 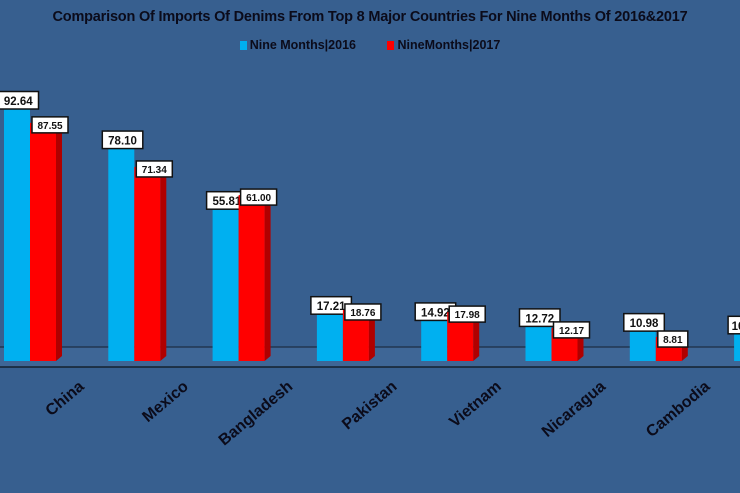 I want to click on data-label: 71.34, so click(x=154, y=170).